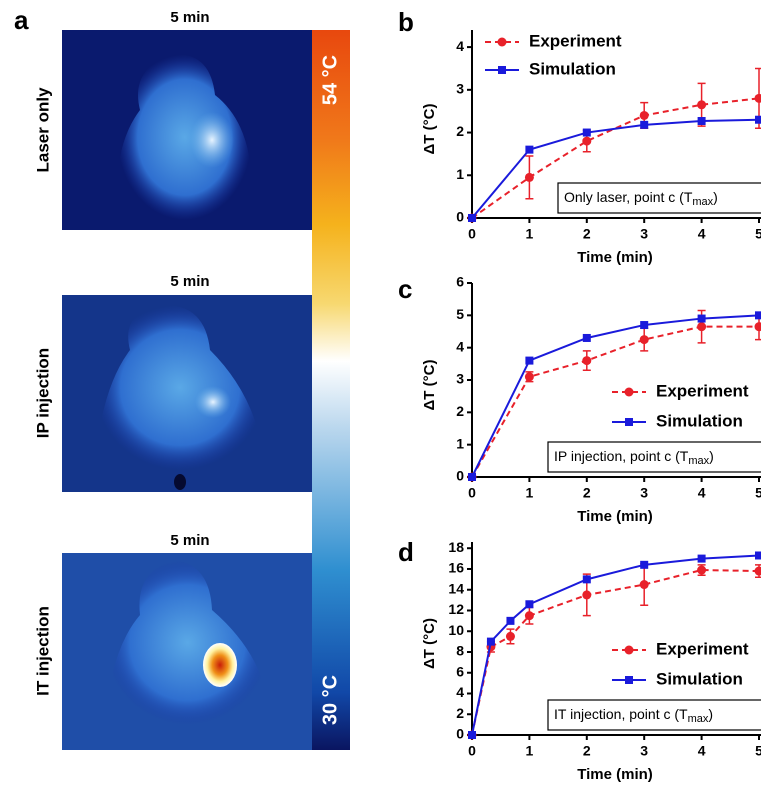  Describe the element at coordinates (456, 588) in the screenshot. I see `y-tick-label: 14` at that location.